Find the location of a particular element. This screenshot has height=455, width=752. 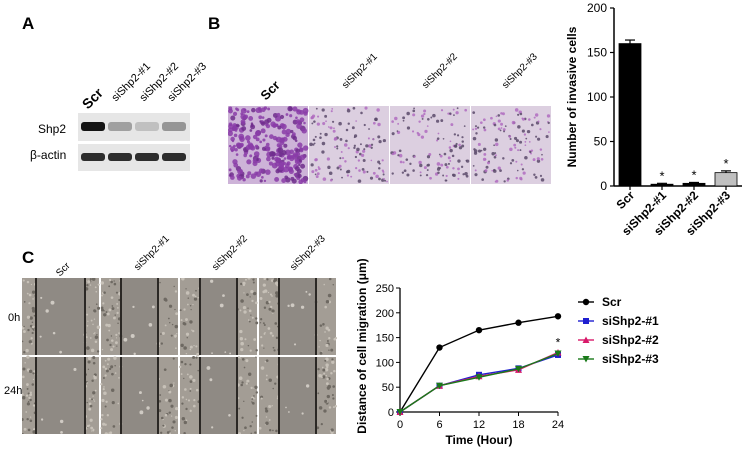

legend-label-0: Scr is located at coordinates (612, 302).